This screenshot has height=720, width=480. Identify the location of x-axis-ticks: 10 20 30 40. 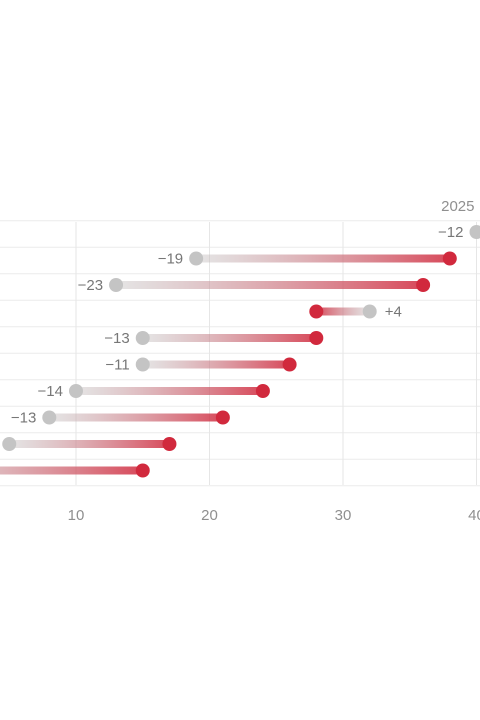
(274, 515).